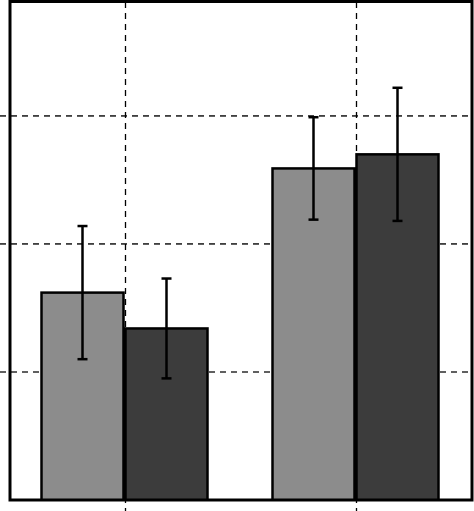  What do you see at coordinates (313, 334) in the screenshot?
I see `bar` at bounding box center [313, 334].